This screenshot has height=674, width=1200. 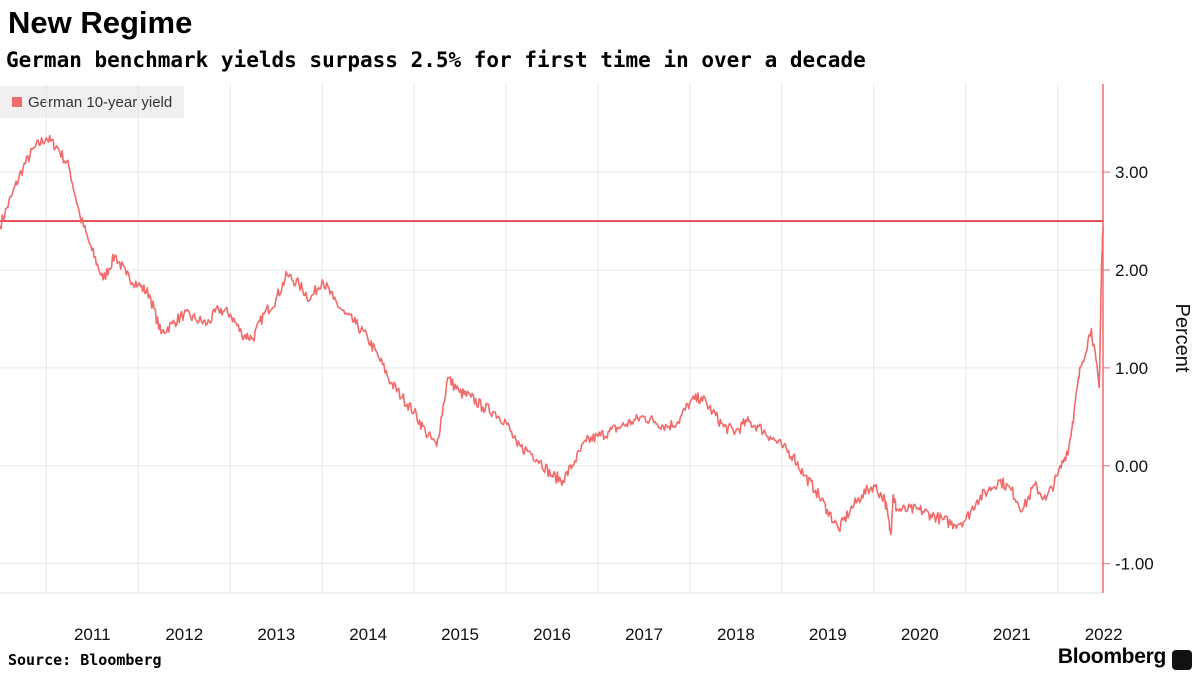 What do you see at coordinates (1131, 466) in the screenshot?
I see `y-tick-label: 0.00` at bounding box center [1131, 466].